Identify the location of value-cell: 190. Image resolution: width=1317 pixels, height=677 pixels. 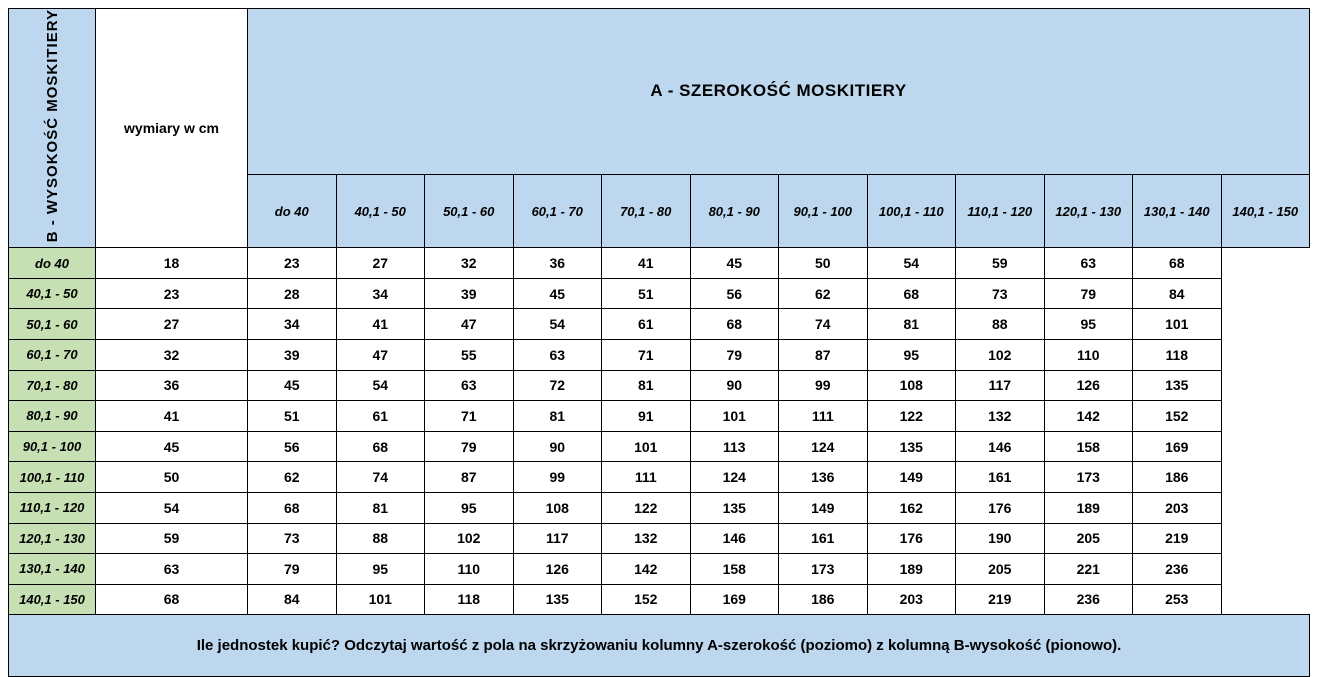
(1000, 538).